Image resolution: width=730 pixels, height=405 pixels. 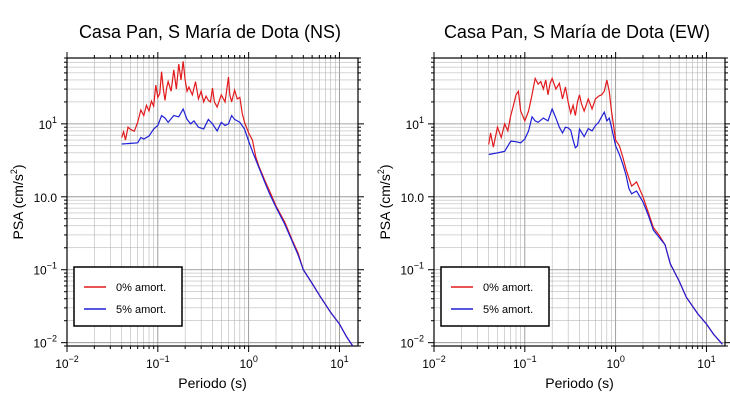 What do you see at coordinates (577, 32) in the screenshot?
I see `chart-title: Casa Pan, S María de Dota (EW)` at bounding box center [577, 32].